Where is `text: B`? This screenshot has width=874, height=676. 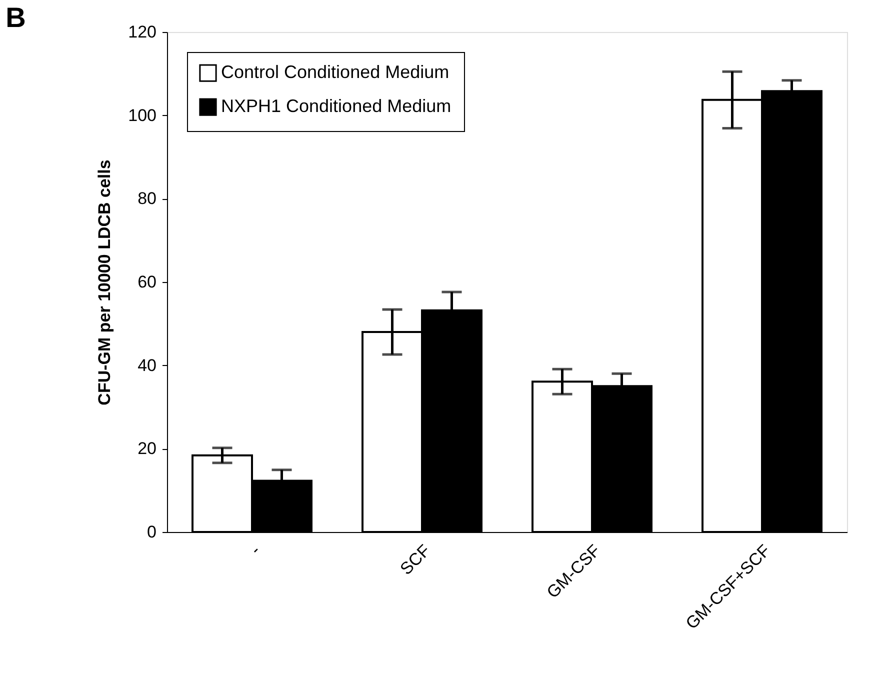
text: B is located at coordinates (16, 17).